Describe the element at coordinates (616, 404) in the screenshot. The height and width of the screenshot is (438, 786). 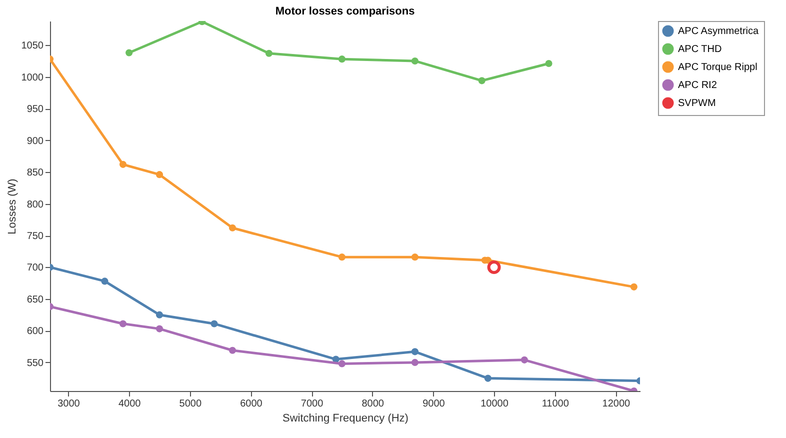
I see `x-tick-label: 12000` at that location.